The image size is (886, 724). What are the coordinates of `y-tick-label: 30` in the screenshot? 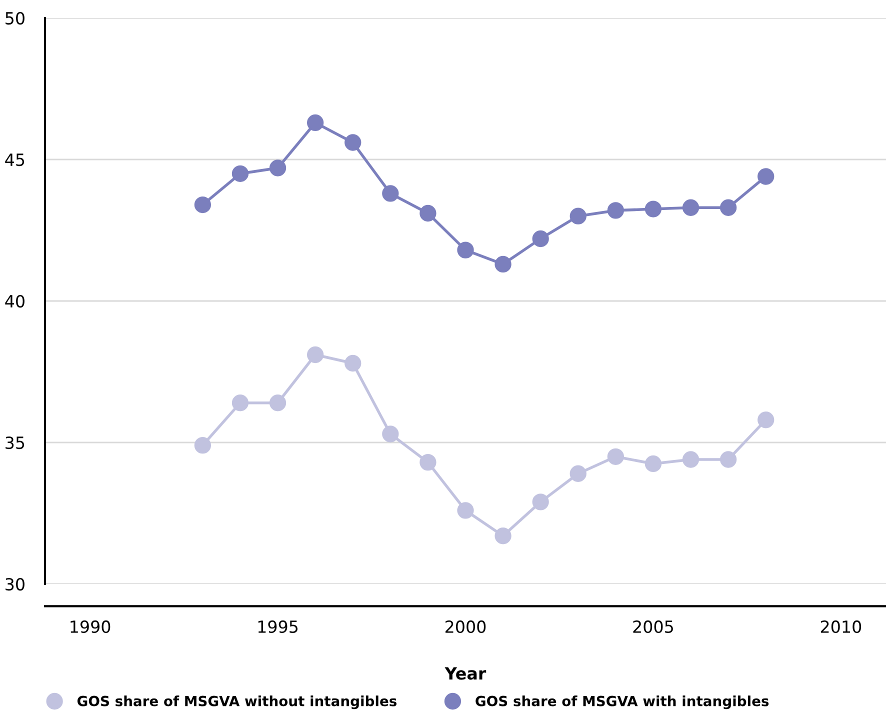 It's located at (15, 584).